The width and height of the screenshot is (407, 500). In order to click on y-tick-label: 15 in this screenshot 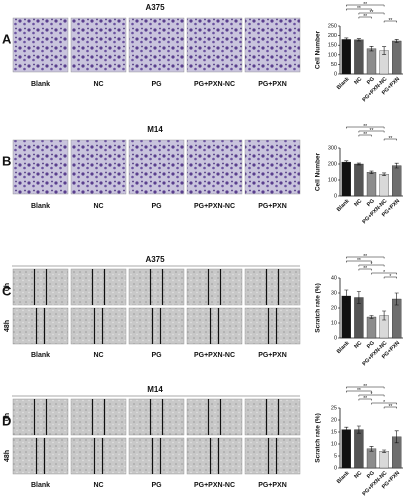, I will do `click(334, 432)`.